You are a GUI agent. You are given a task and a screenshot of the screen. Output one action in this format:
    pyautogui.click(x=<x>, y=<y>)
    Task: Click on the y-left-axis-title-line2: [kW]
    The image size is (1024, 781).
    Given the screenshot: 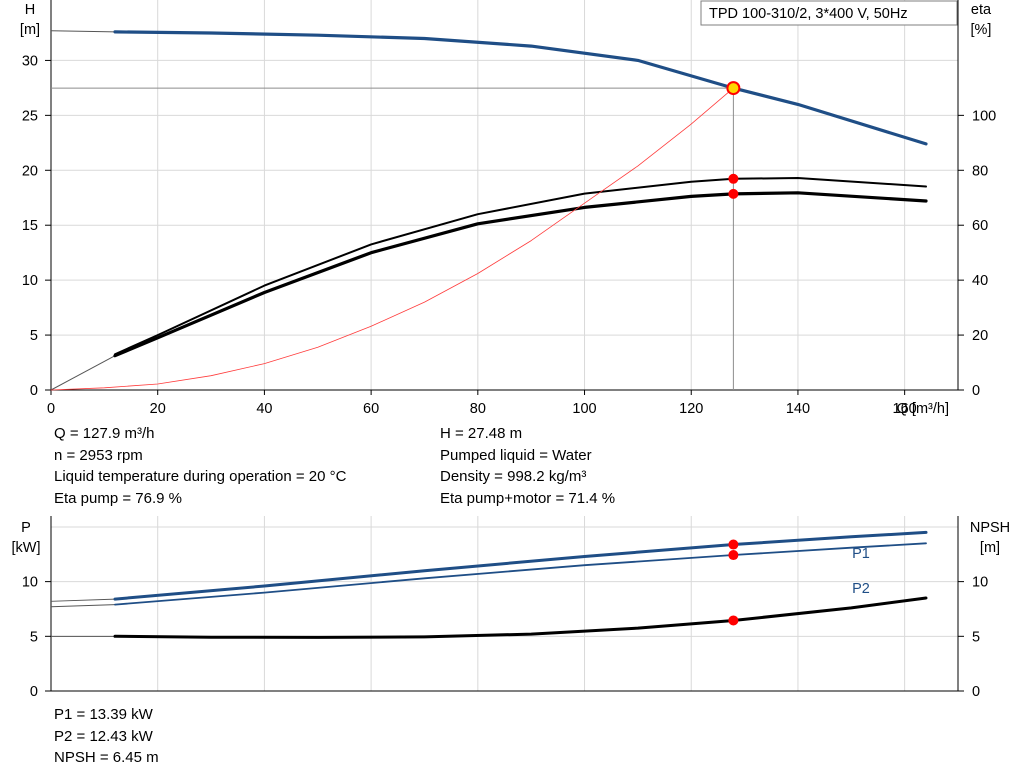 What is the action you would take?
    pyautogui.click(x=26, y=548)
    